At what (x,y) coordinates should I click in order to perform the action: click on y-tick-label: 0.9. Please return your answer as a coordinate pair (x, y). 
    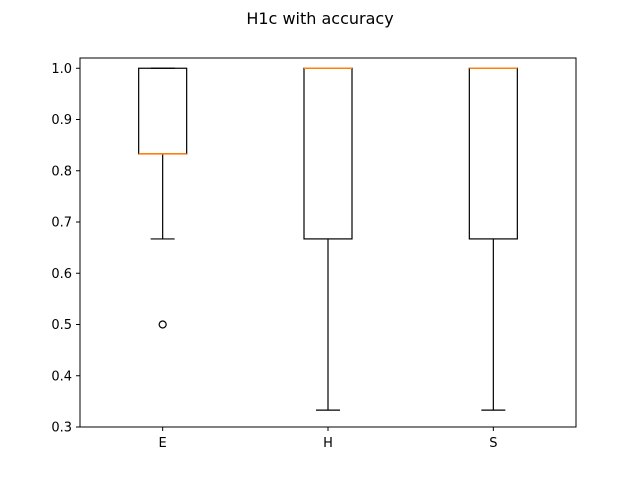
    Looking at the image, I should click on (61, 120).